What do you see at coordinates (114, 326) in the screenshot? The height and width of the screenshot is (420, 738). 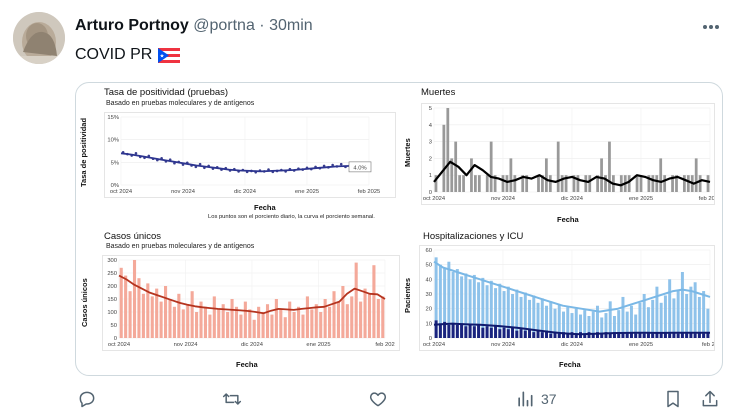 I see `y-tick-label: 50` at bounding box center [114, 326].